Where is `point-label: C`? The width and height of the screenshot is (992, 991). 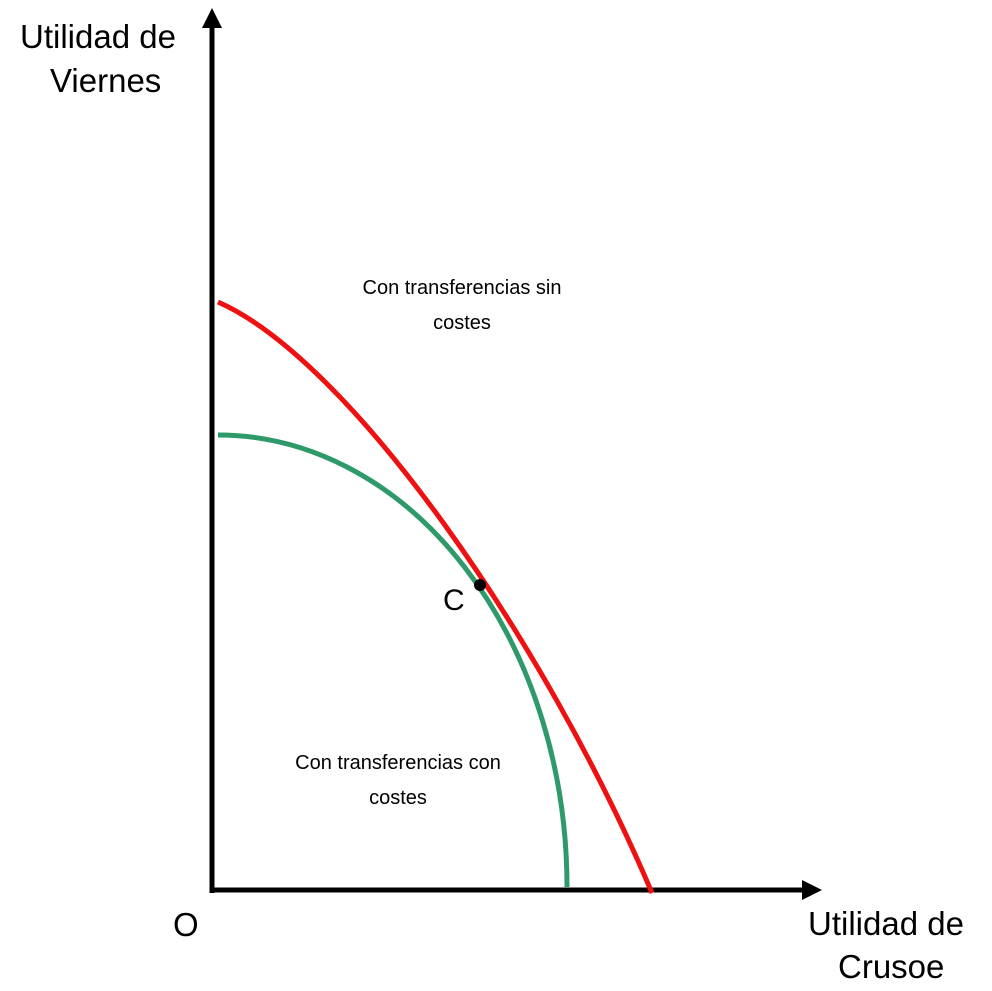 point-label: C is located at coordinates (454, 600).